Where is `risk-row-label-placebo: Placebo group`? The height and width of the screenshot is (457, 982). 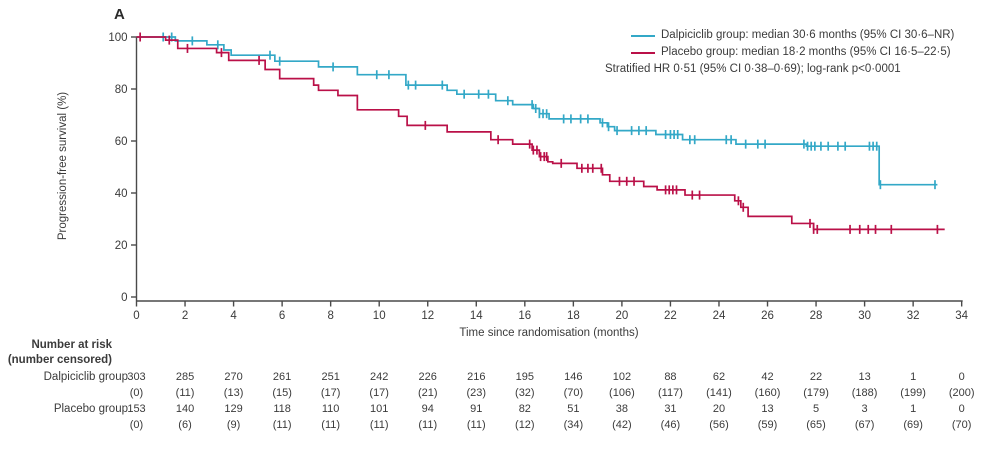 risk-row-label-placebo: Placebo group is located at coordinates (90, 409).